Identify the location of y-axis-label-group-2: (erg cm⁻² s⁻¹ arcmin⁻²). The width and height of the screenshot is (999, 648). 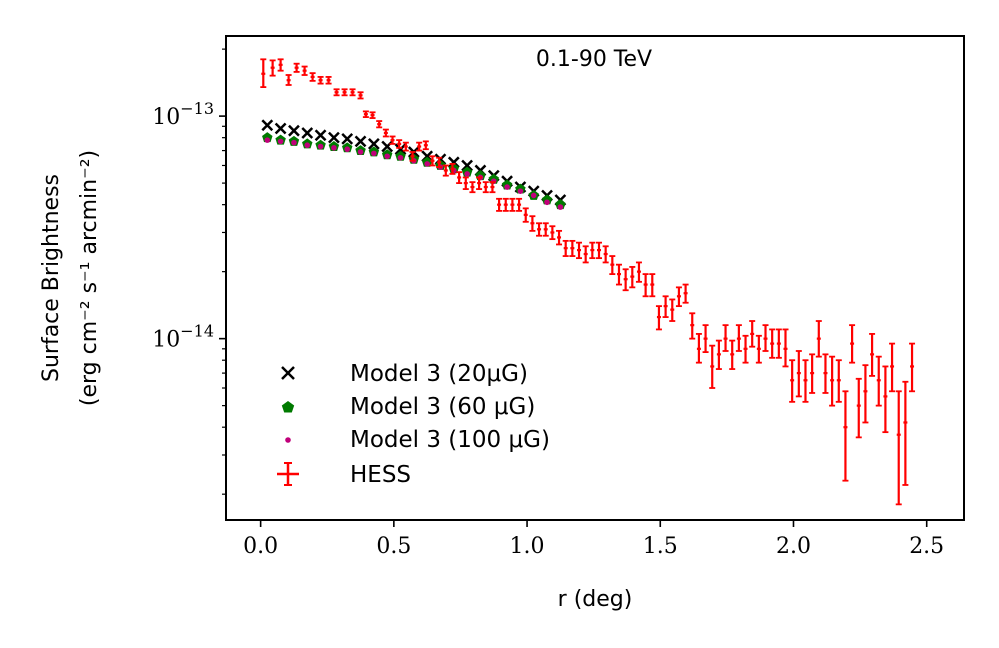
(89, 278).